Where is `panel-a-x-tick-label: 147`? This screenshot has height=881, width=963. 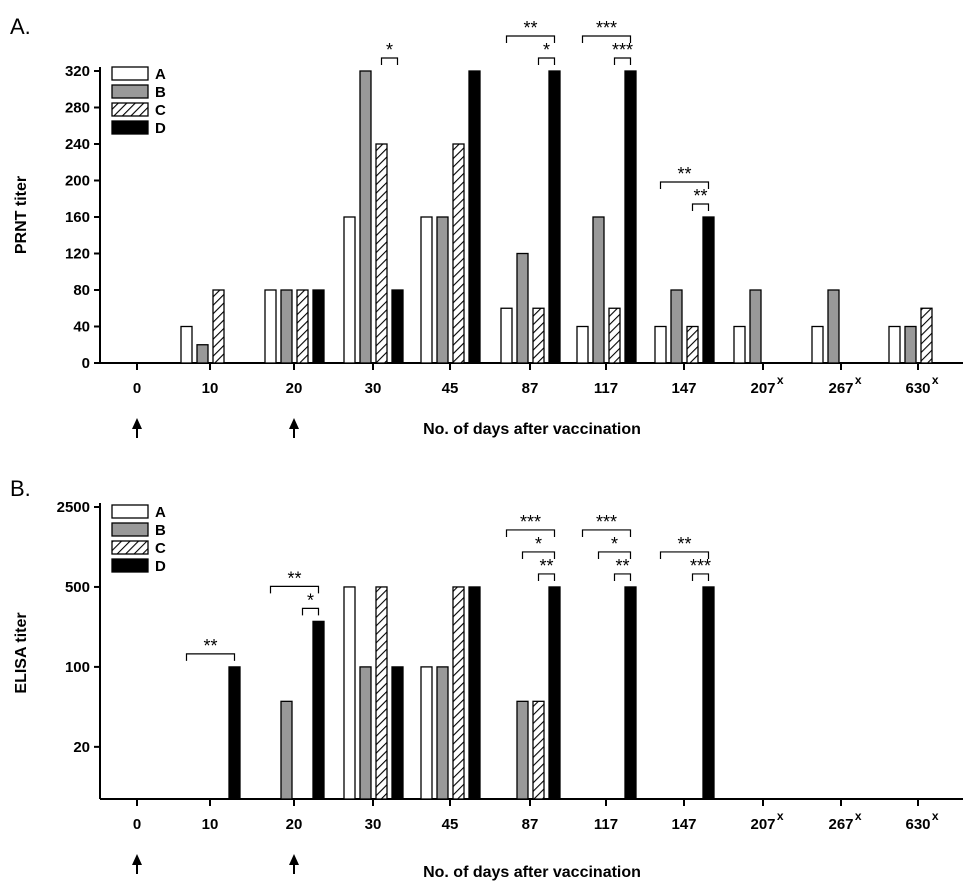 panel-a-x-tick-label: 147 is located at coordinates (683, 388).